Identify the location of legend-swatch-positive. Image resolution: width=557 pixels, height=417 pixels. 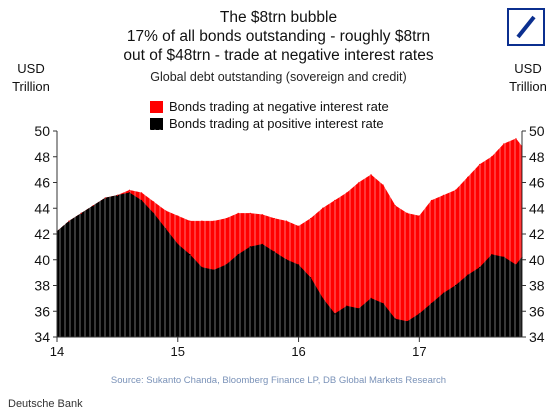
(156, 123).